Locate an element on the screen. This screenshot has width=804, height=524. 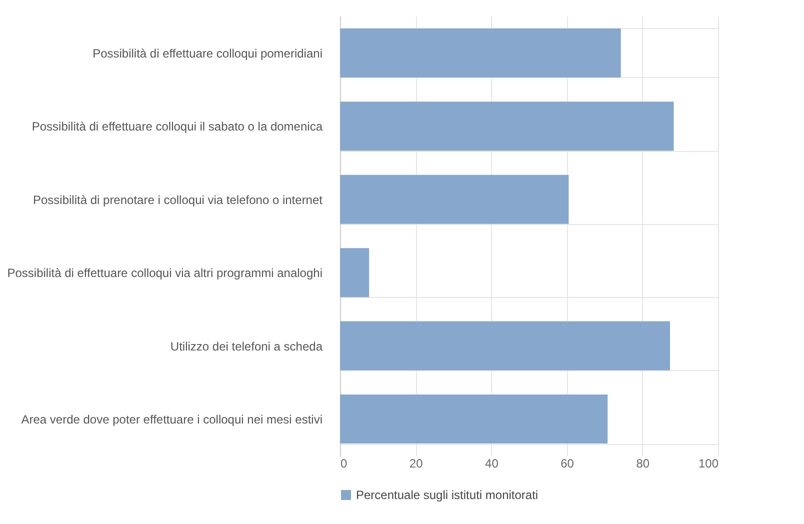
x-tick-label: 20 is located at coordinates (416, 463).